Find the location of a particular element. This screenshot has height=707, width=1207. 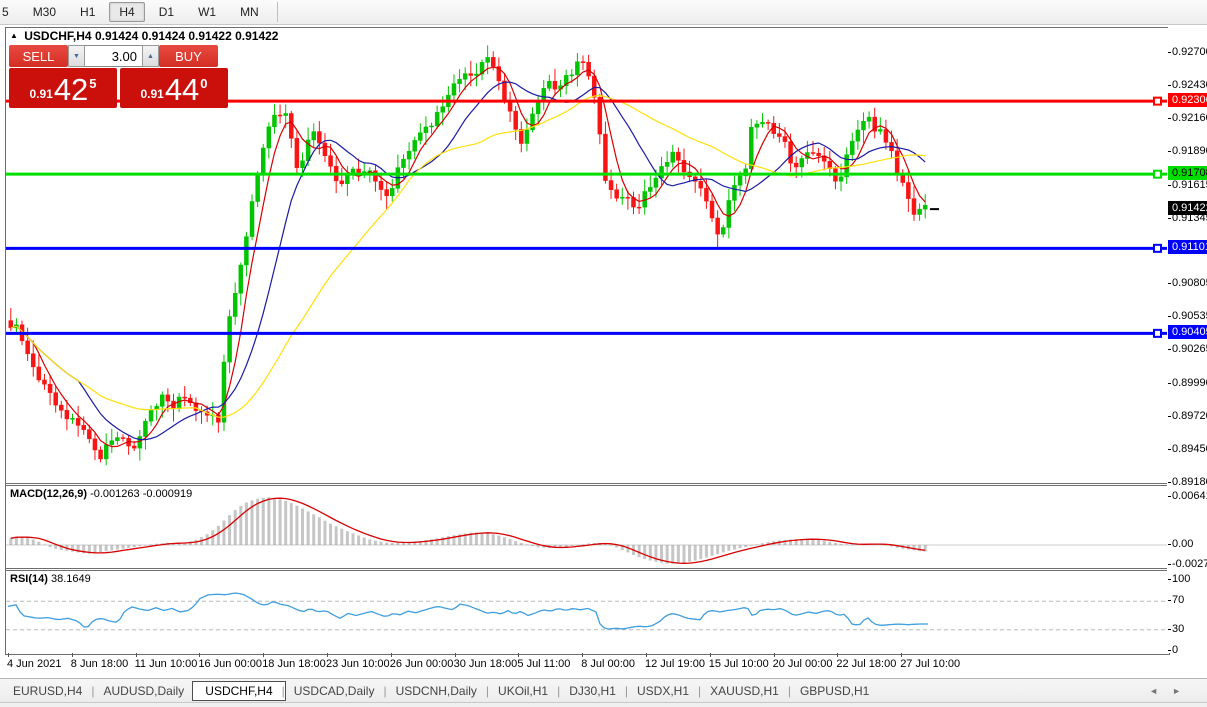

timeframe-button-d1: D1 is located at coordinates (166, 12).